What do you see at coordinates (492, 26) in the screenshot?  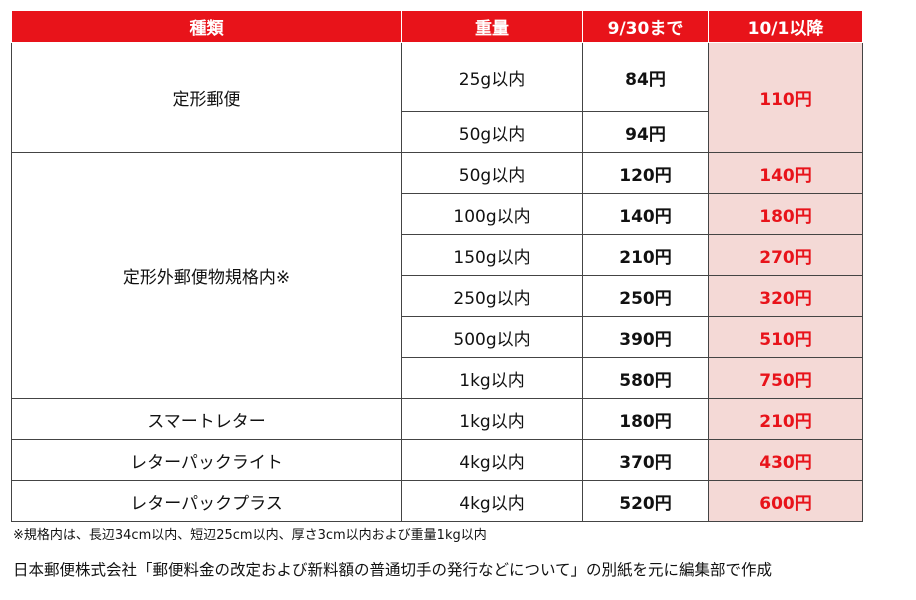 I see `header-weight: 重量` at bounding box center [492, 26].